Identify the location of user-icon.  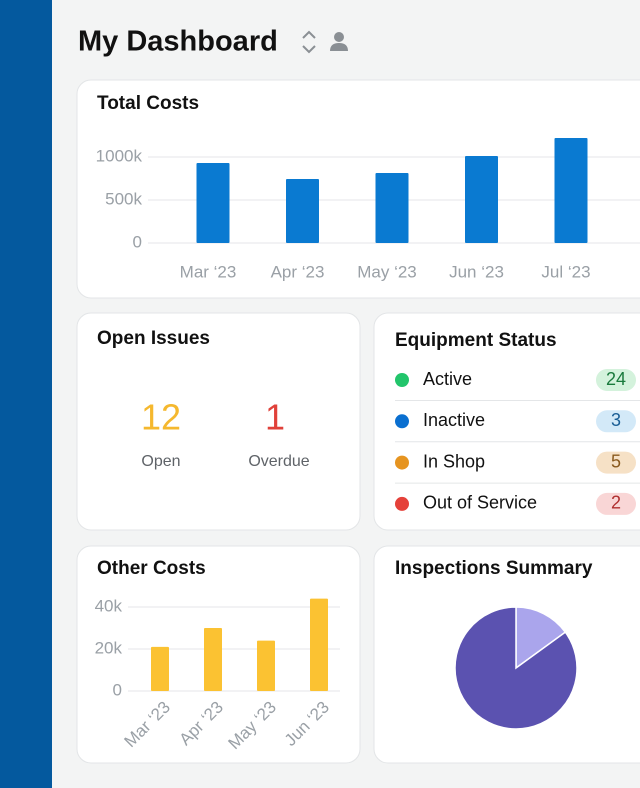
(339, 41).